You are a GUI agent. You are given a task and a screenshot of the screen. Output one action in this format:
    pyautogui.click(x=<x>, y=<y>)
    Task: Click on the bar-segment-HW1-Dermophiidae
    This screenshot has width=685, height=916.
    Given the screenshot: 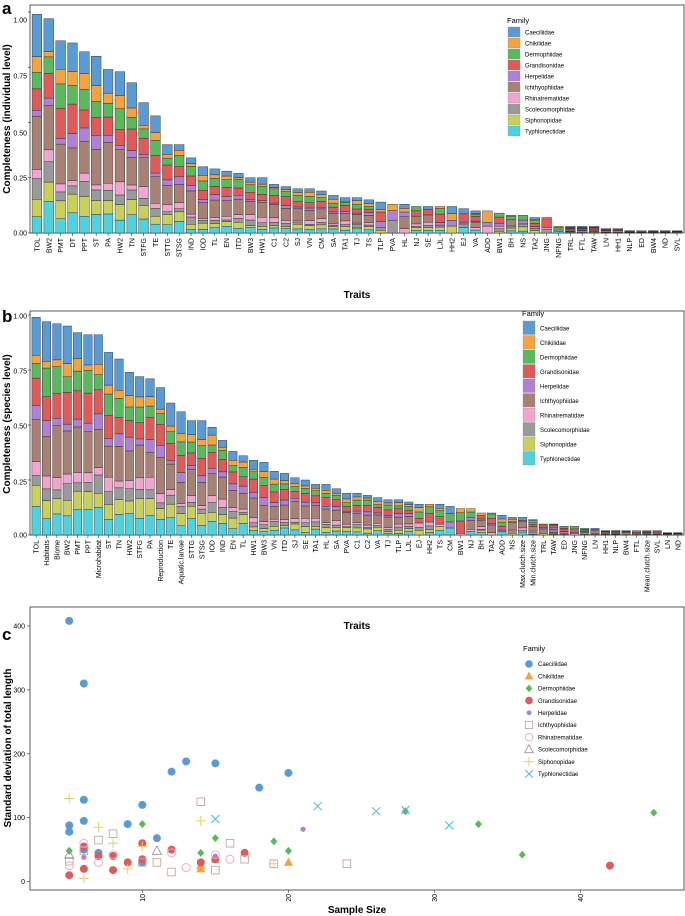 What is the action you would take?
    pyautogui.click(x=253, y=475)
    